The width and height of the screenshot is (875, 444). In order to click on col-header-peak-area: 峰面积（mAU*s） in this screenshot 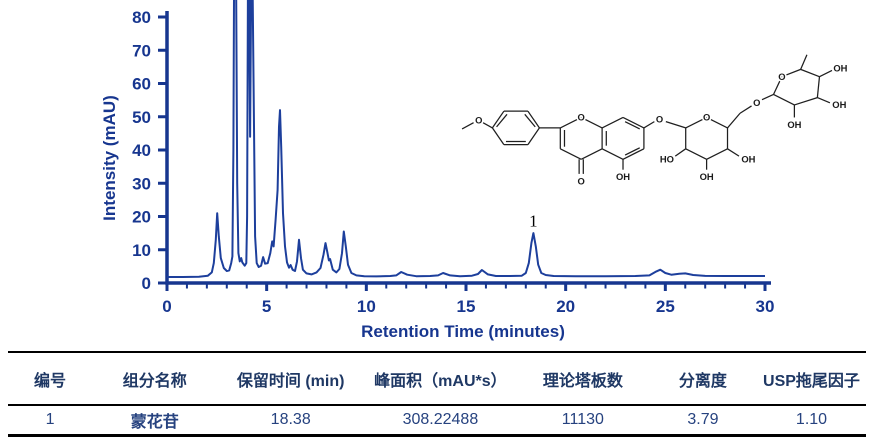, I will do `click(440, 381)`.